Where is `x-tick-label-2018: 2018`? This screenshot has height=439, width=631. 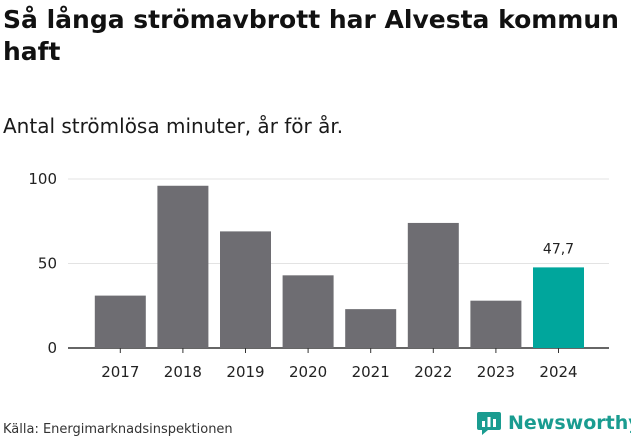
x-tick-label-2018: 2018 is located at coordinates (183, 372).